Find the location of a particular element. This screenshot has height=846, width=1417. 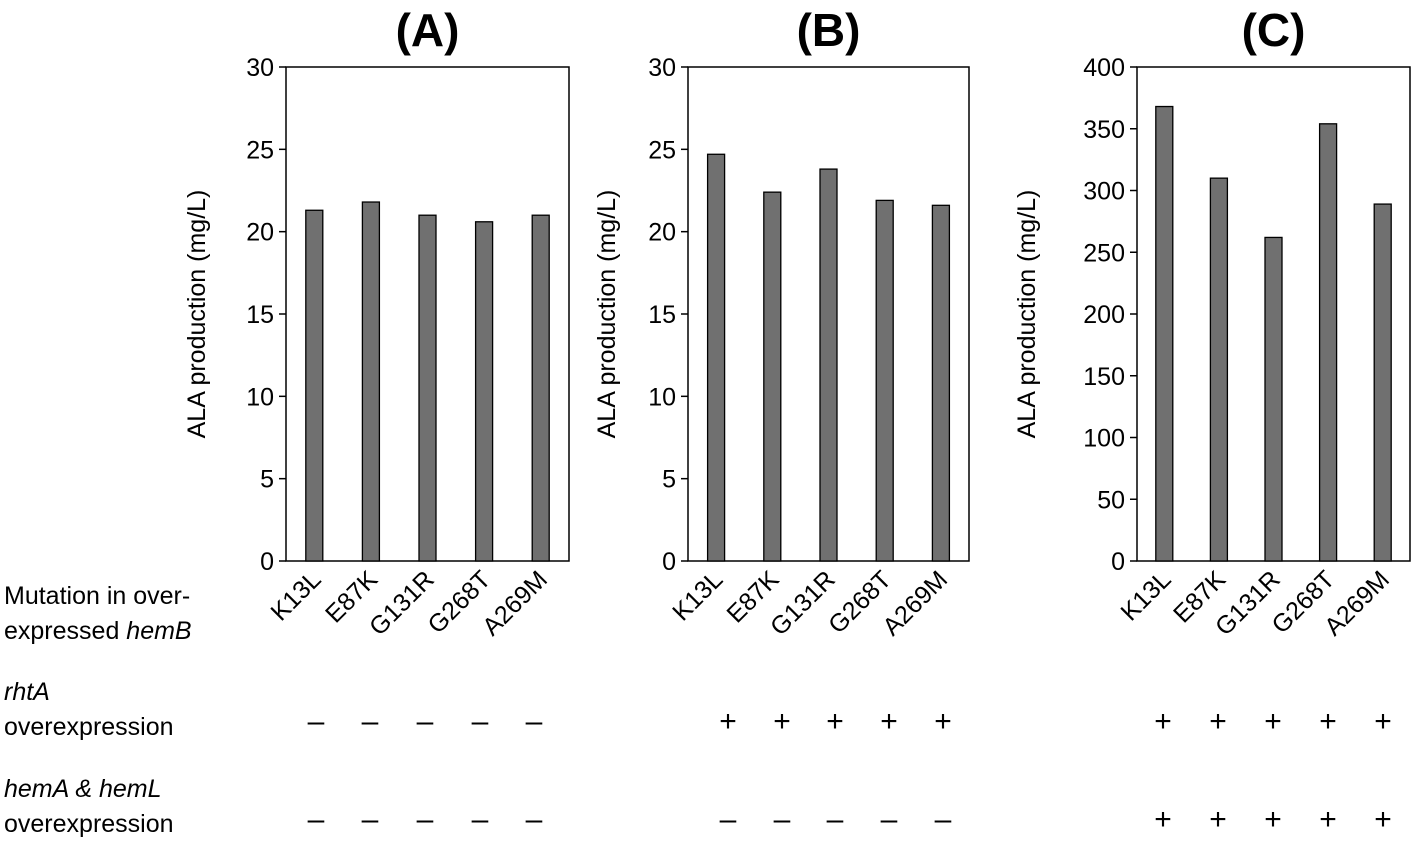

panel-c-ytick-label: 100 is located at coordinates (1104, 439).